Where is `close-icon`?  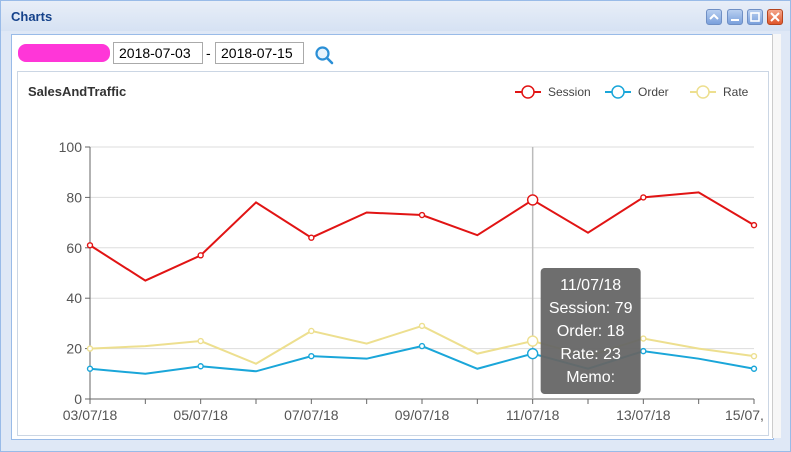 close-icon is located at coordinates (775, 17).